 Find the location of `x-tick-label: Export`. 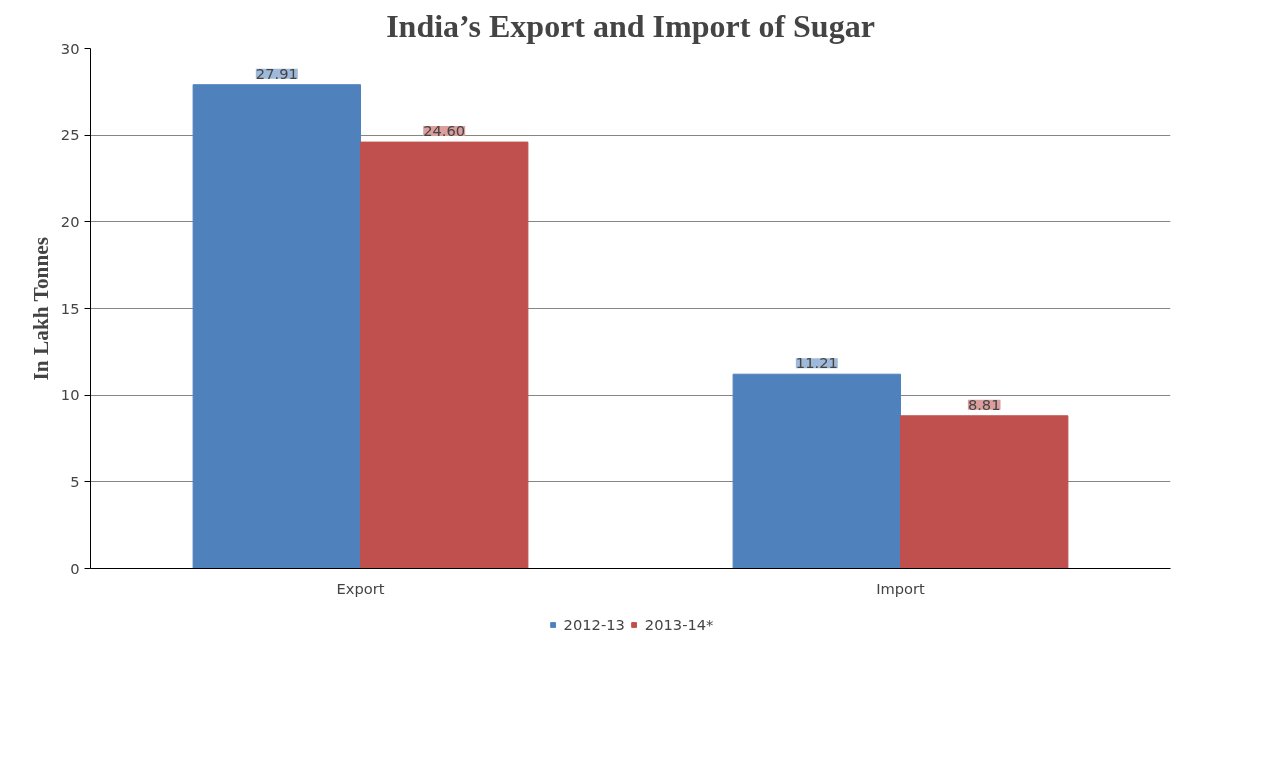

x-tick-label: Export is located at coordinates (360, 588).